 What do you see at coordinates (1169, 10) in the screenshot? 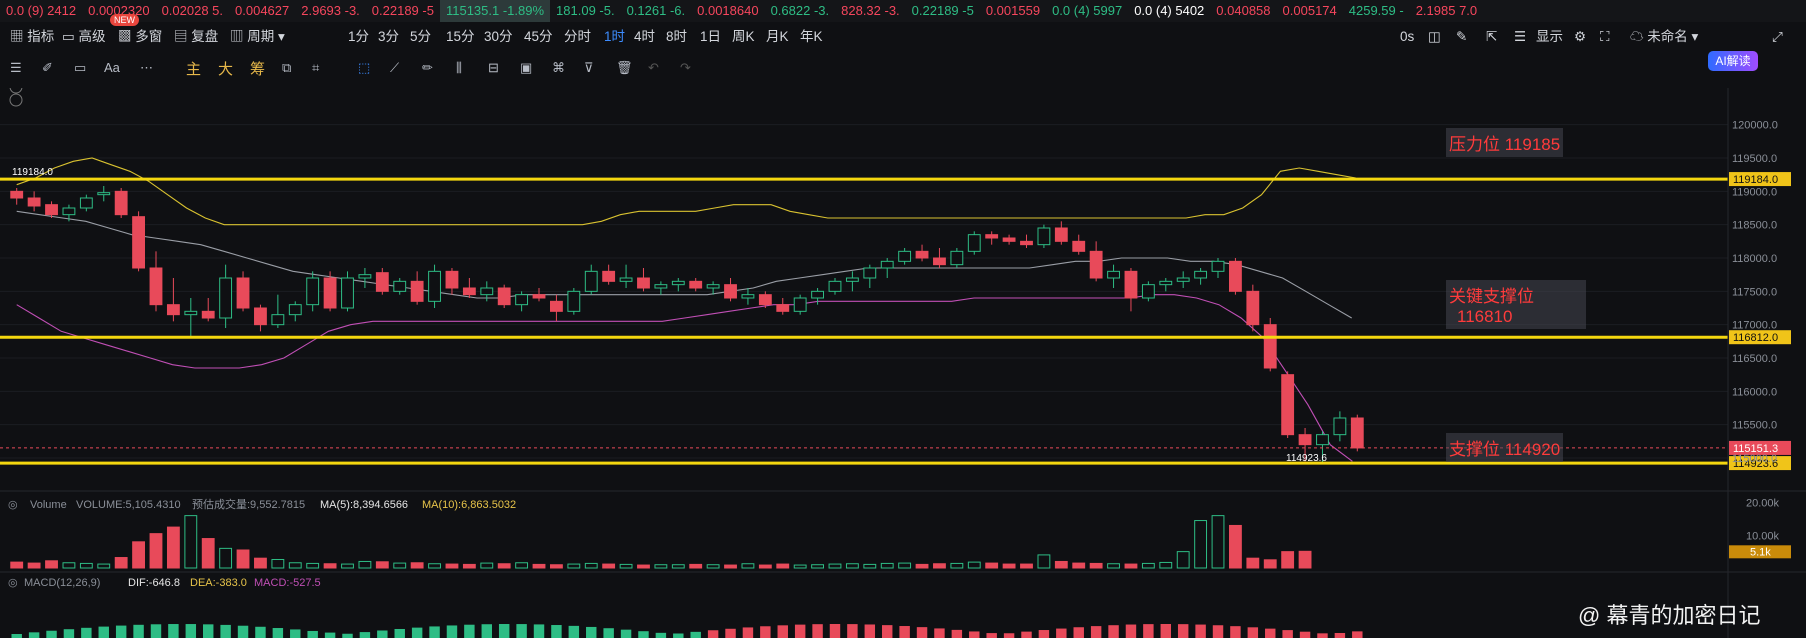
I see `ticker-item: 0.0 (4) 5402` at bounding box center [1169, 10].